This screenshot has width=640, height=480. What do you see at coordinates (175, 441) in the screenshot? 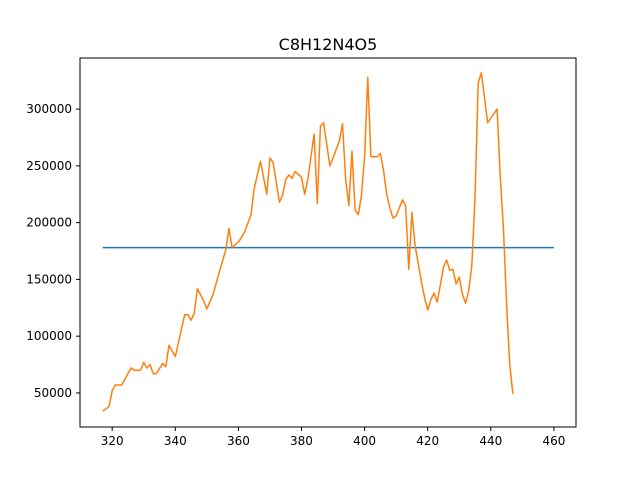
I see `x-tick-label: 340` at bounding box center [175, 441].